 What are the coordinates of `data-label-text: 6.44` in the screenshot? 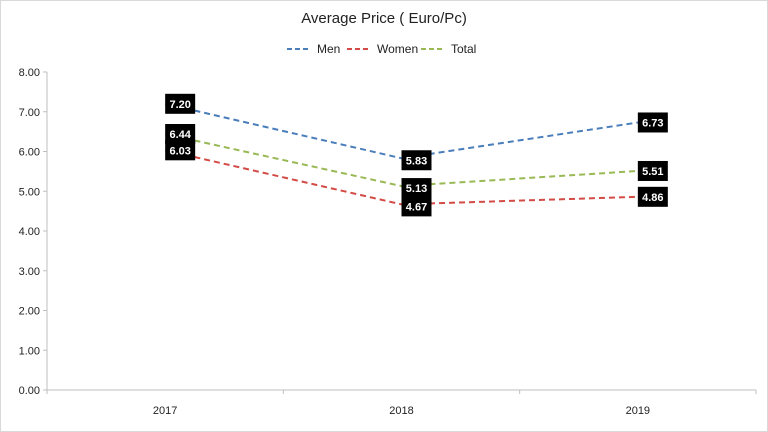 It's located at (180, 135).